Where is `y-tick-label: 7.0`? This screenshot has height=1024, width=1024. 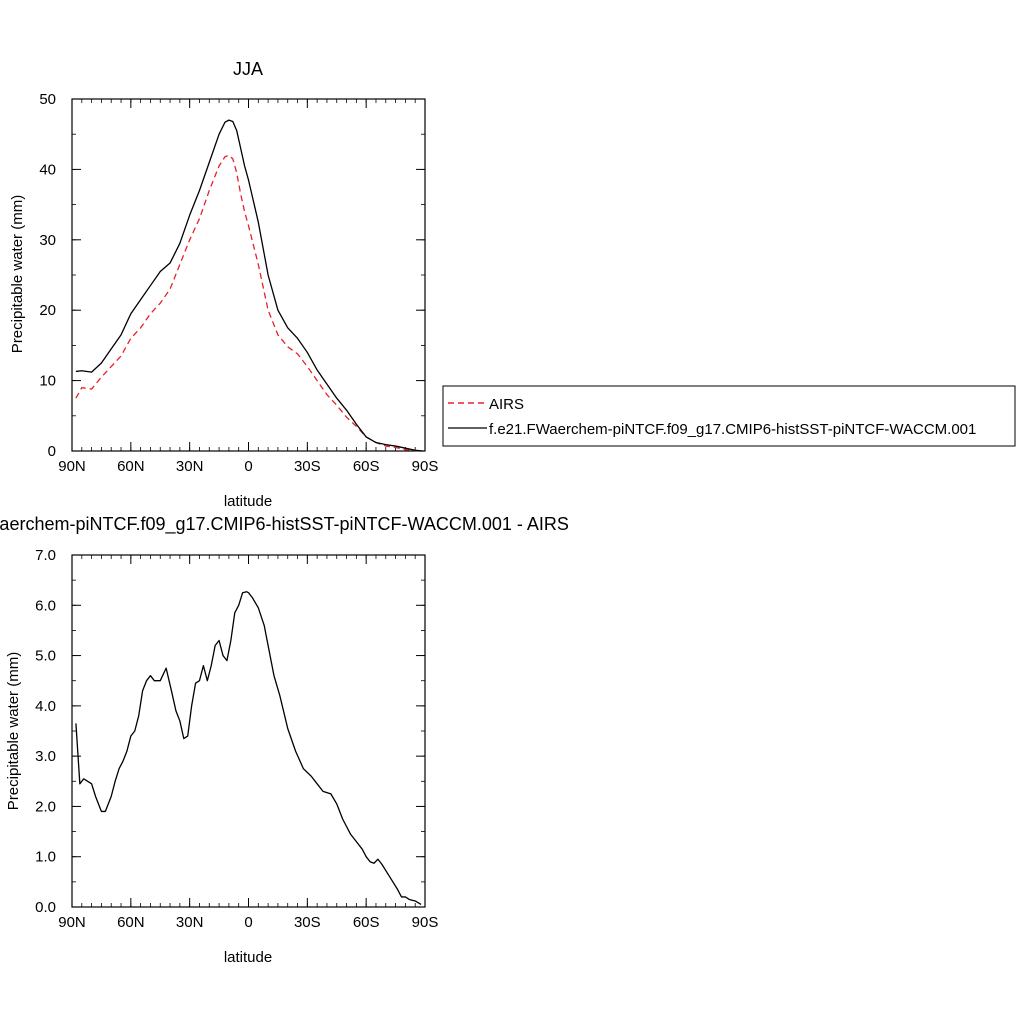
y-tick-label: 7.0 is located at coordinates (45, 555).